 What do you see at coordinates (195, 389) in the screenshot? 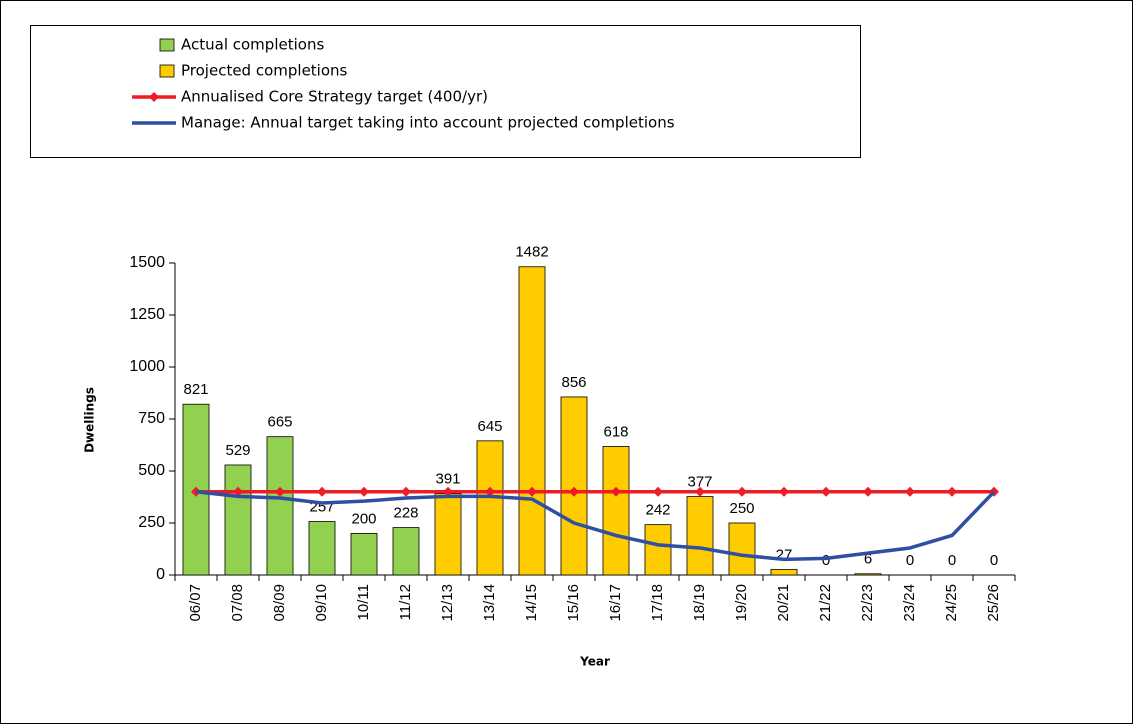
I see `data-label: 821` at bounding box center [195, 389].